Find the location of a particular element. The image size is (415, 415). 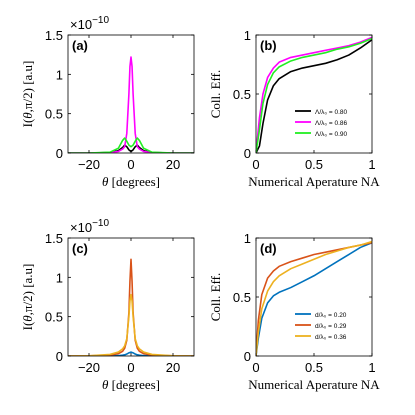

legend-entry-label: d/λ₀ = 0.20 is located at coordinates (331, 315).